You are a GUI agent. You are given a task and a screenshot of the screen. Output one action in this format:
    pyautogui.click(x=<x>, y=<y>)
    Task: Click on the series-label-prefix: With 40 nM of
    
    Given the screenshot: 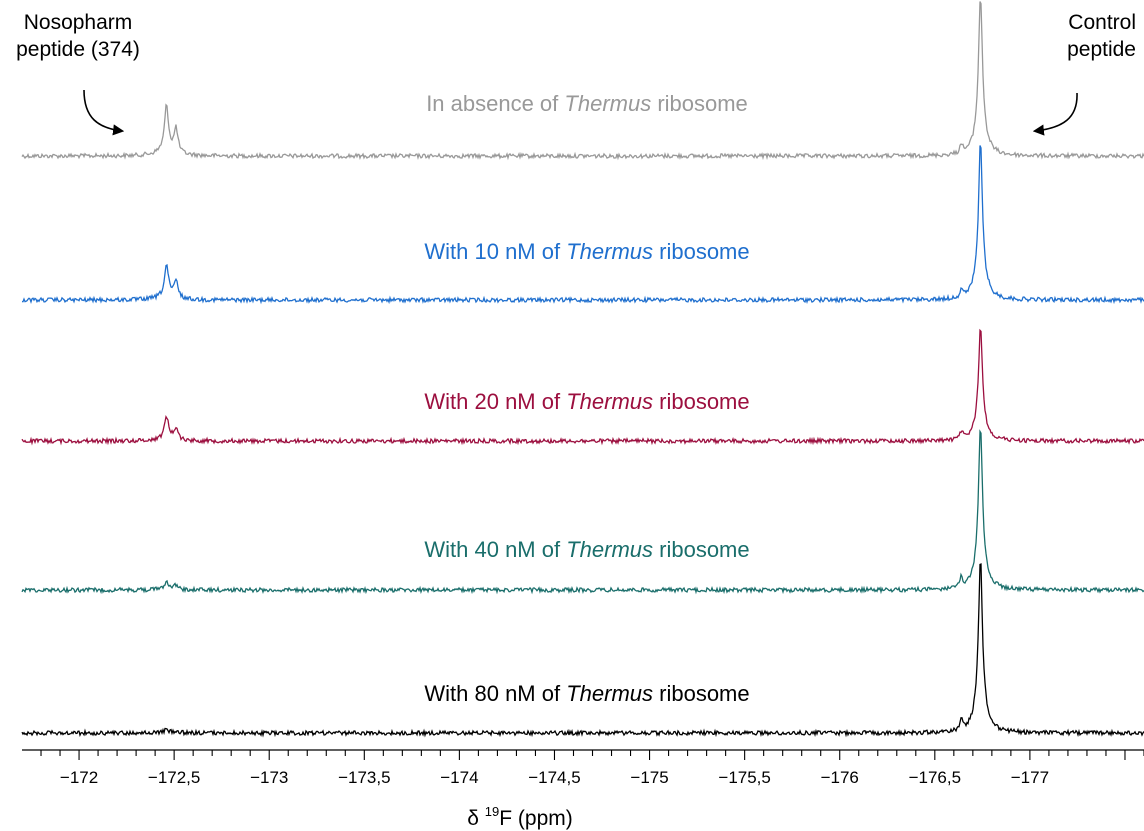 What is the action you would take?
    pyautogui.click(x=495, y=549)
    